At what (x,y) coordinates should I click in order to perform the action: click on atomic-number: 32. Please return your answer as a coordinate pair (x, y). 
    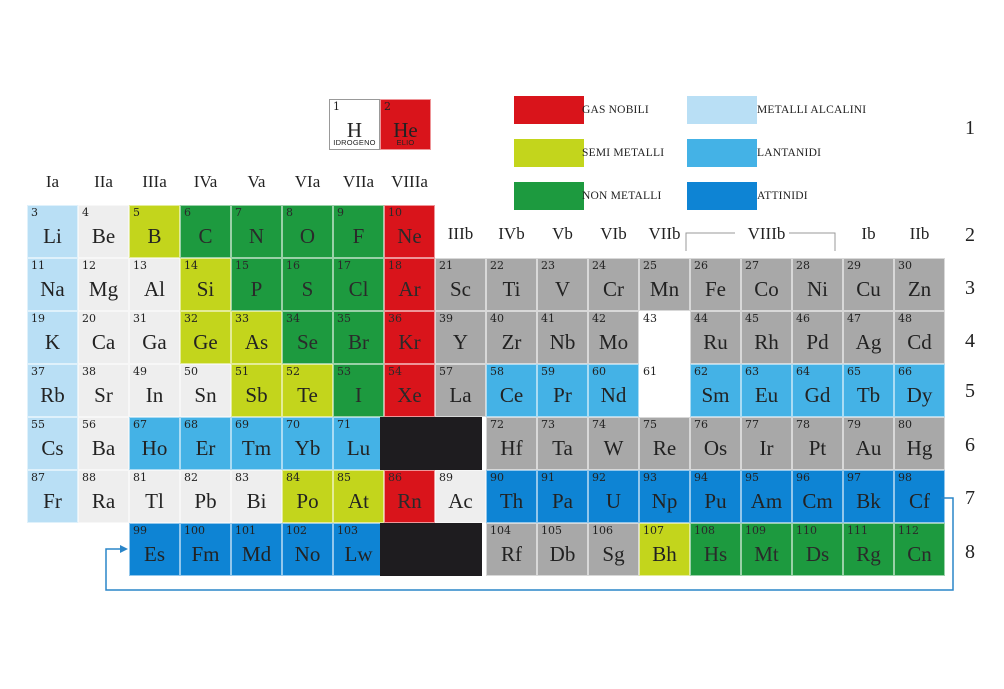
    Looking at the image, I should click on (191, 318).